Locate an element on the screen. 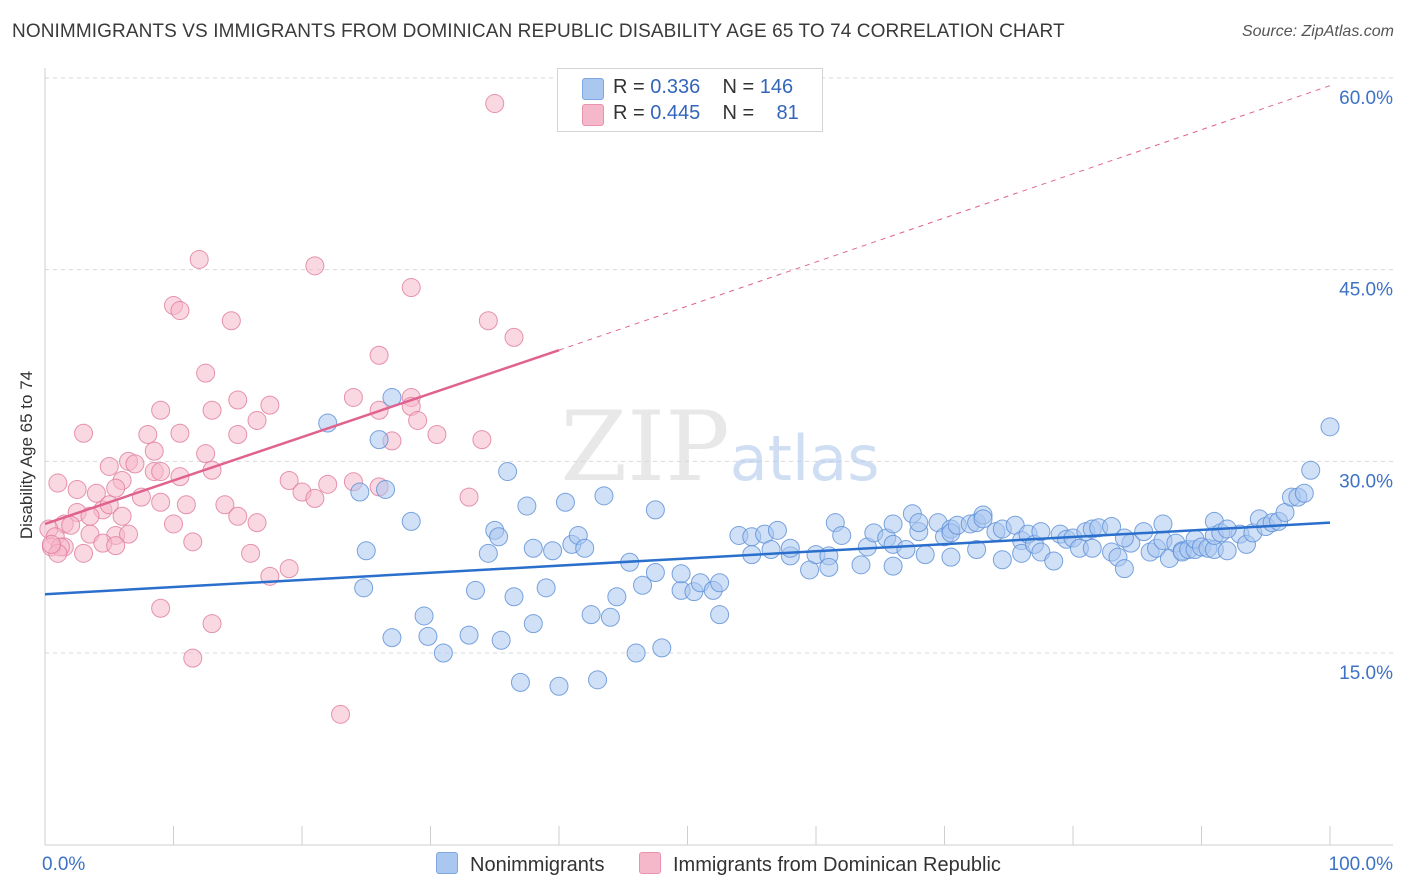  x-tick-labels: 0.0% 100.0% is located at coordinates (717, 864).